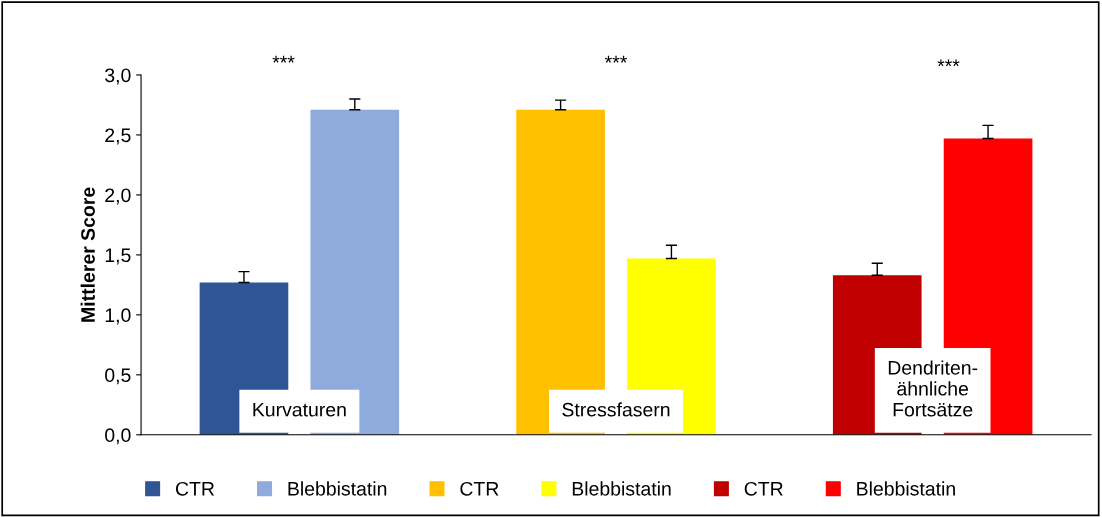 This screenshot has width=1102, height=517. I want to click on x-tick-label: Kurvaturen, so click(299, 409).